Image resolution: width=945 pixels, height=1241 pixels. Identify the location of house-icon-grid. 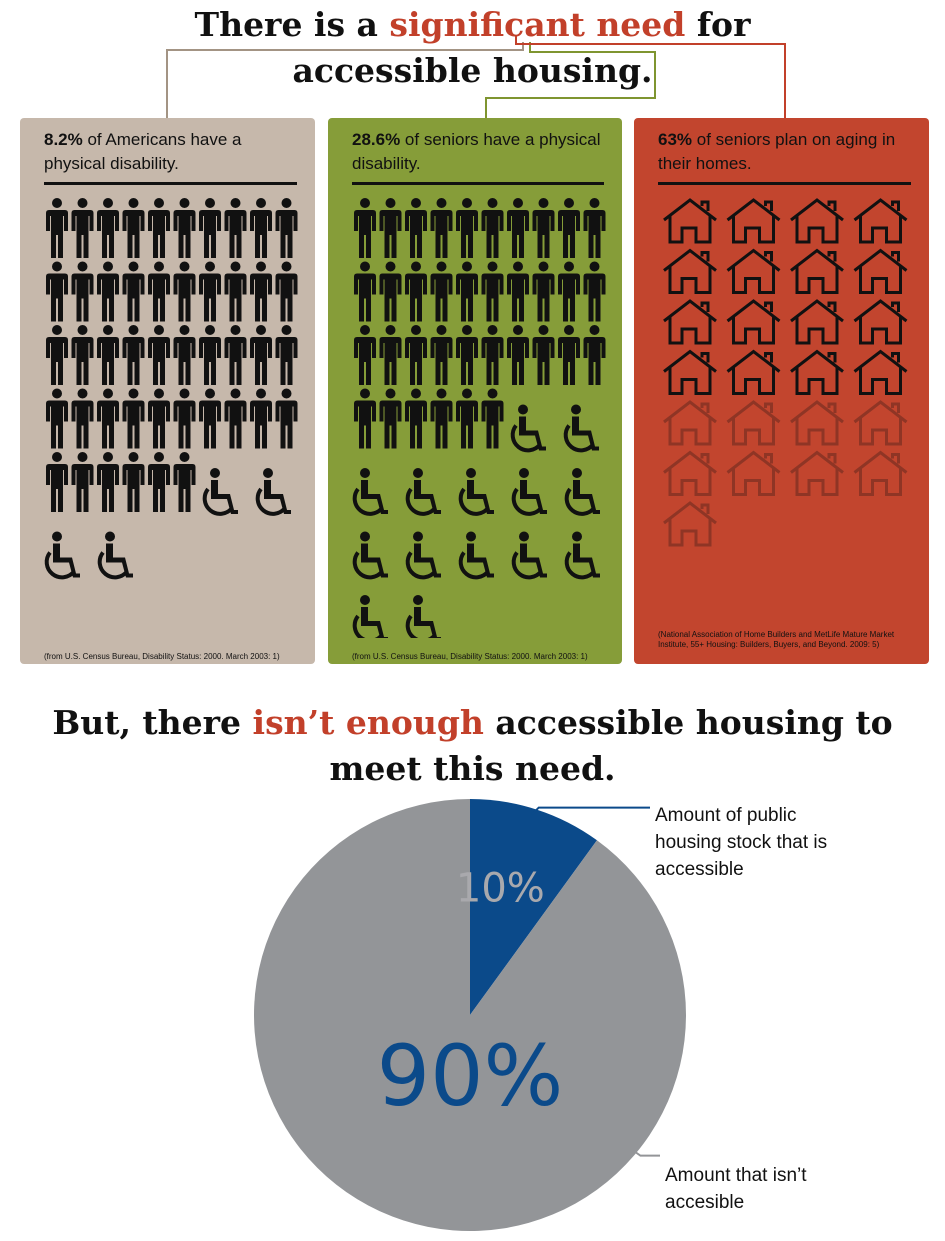
(785, 372).